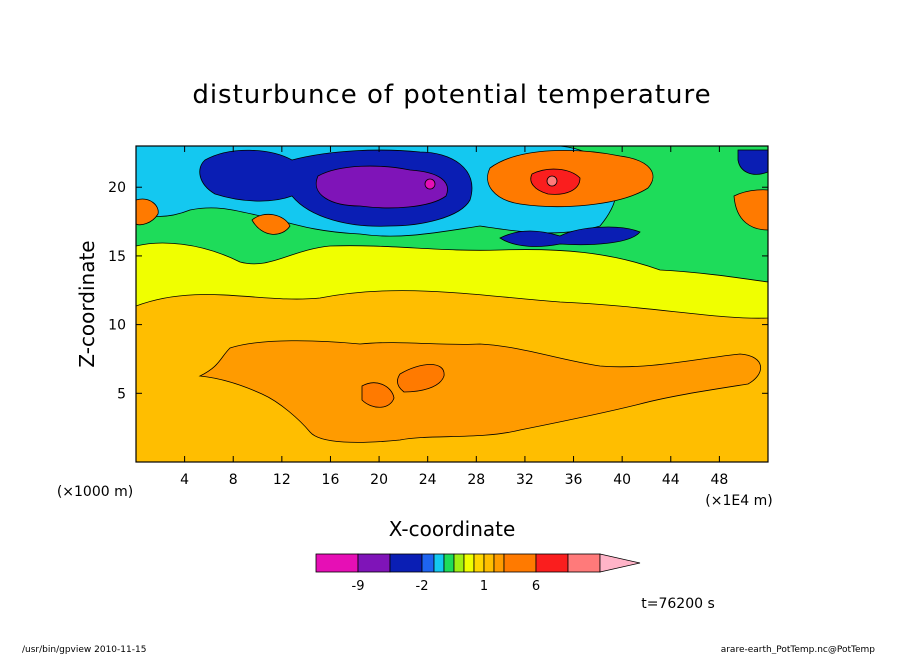 Image resolution: width=904 pixels, height=654 pixels. What do you see at coordinates (87, 303) in the screenshot?
I see `y-axis-label: Z-coordinate` at bounding box center [87, 303].